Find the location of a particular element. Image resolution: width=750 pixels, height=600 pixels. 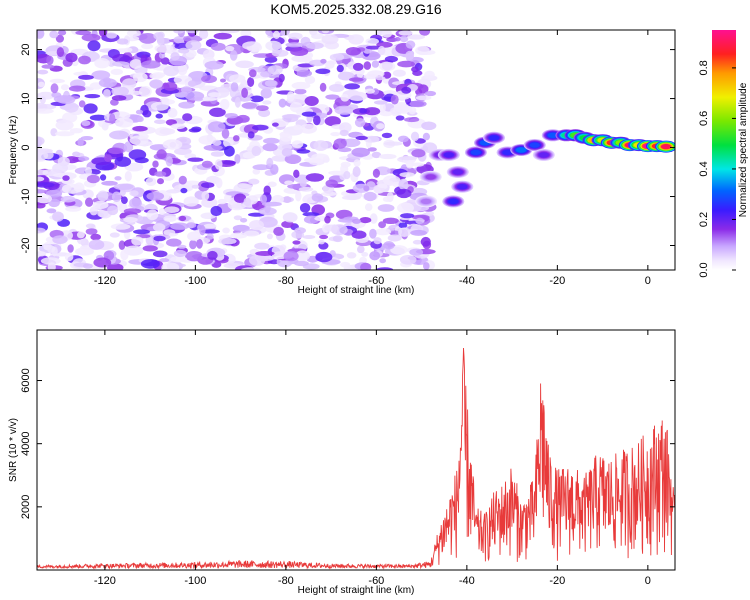

x-tick-label: -120 is located at coordinates (105, 281).